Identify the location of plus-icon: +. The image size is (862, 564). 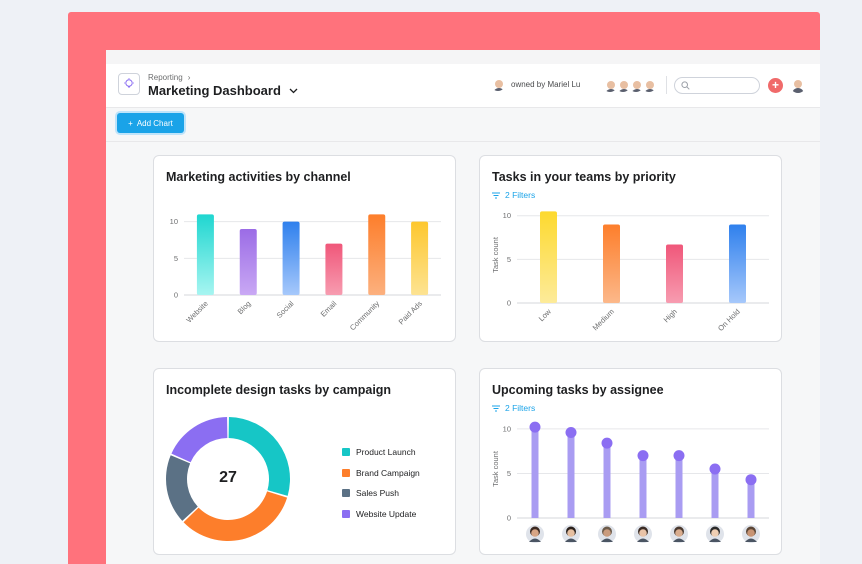
(130, 123).